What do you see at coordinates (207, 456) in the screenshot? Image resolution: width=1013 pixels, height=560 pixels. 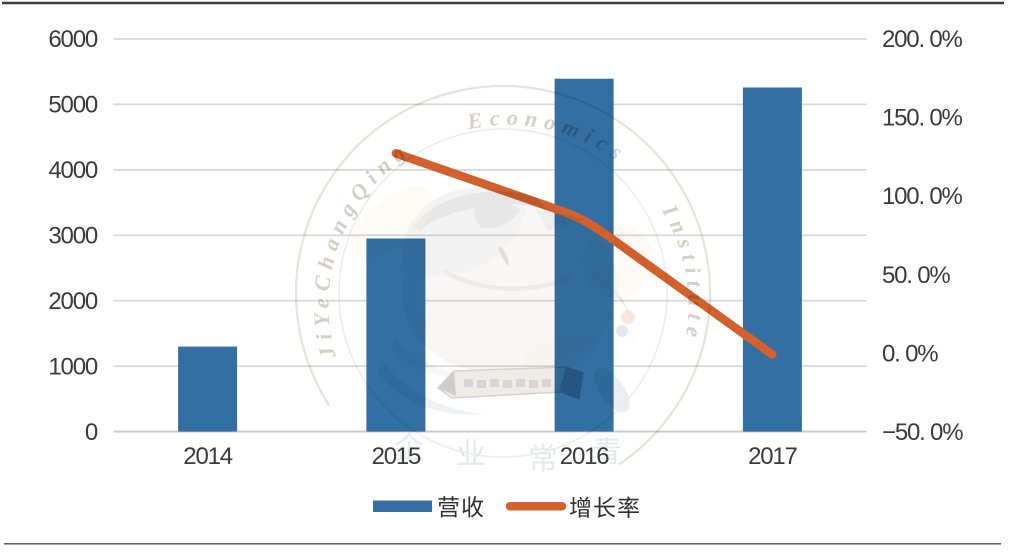 I see `svg-text: 2014` at bounding box center [207, 456].